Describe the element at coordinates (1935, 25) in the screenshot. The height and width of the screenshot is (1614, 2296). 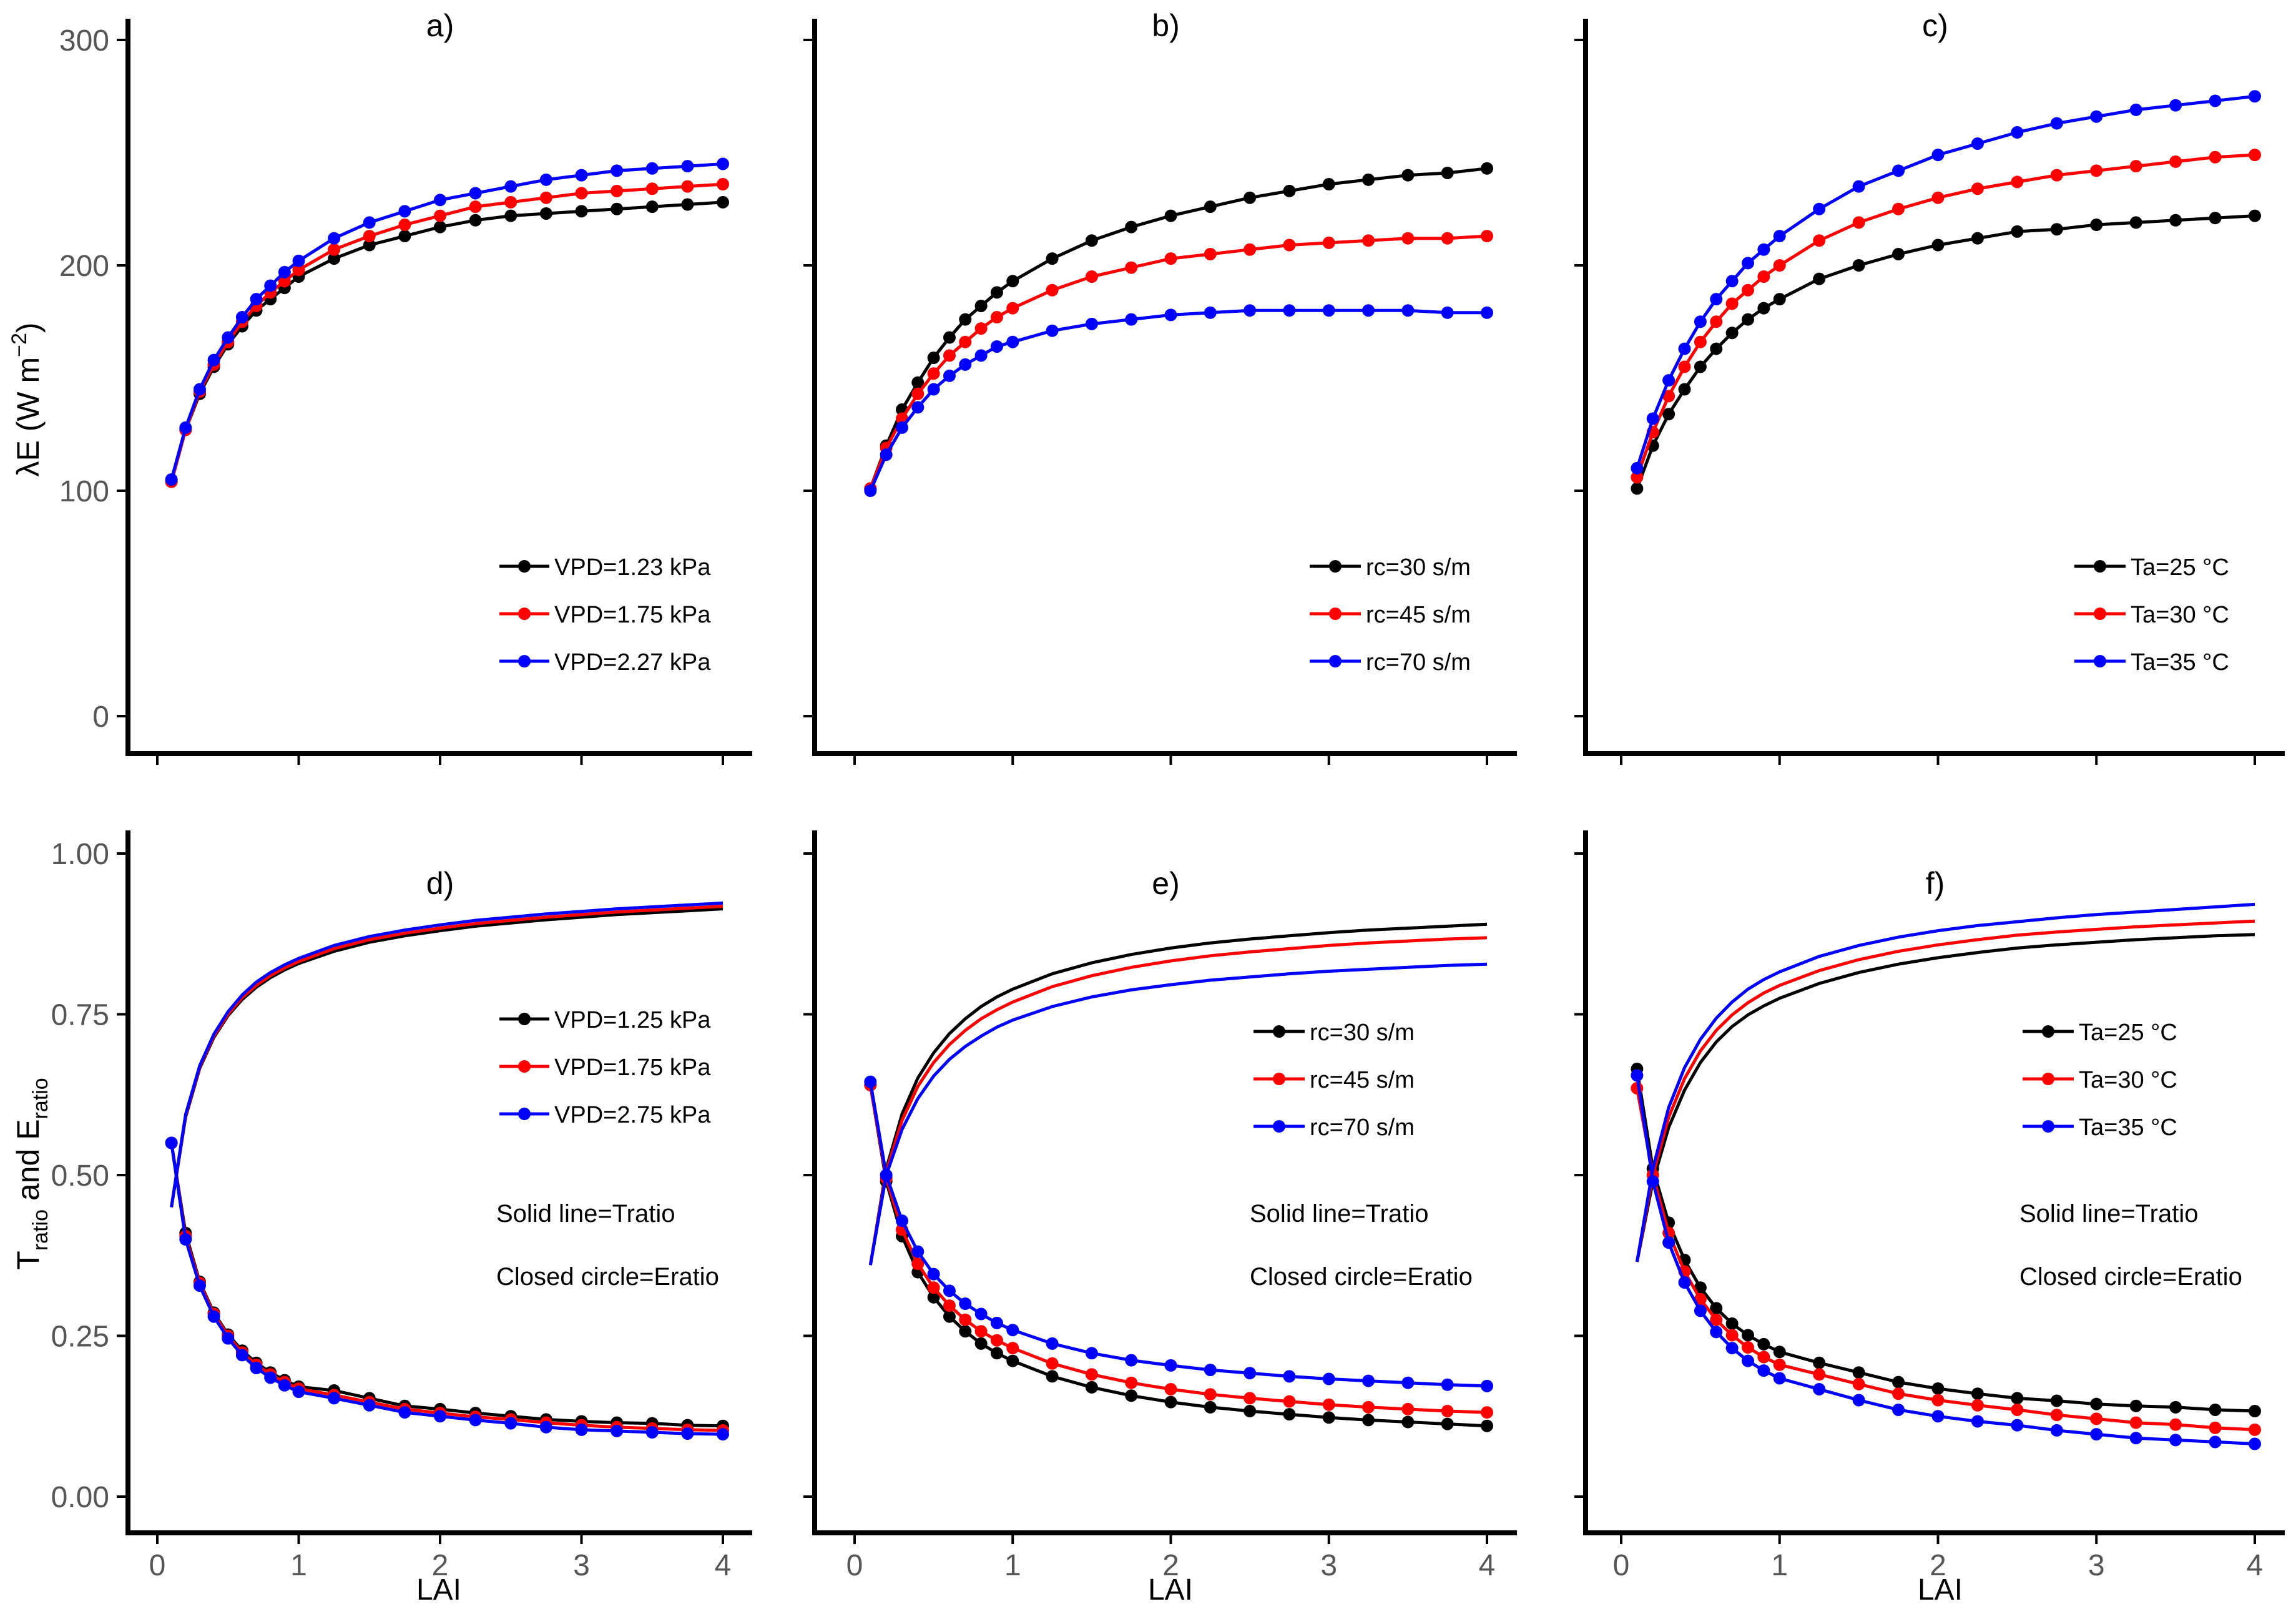
I see `panel-title: c)` at that location.